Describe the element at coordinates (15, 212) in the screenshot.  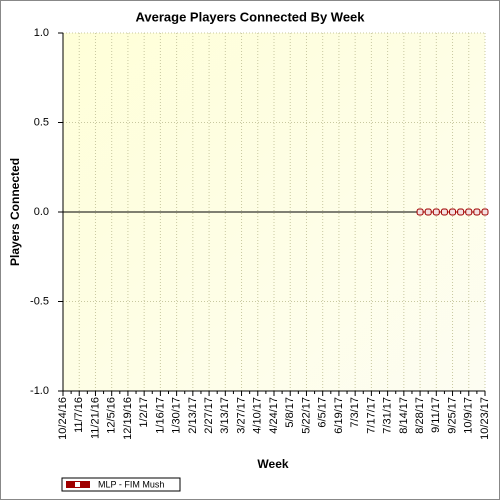
I see `y-axis-label: Players Connected` at that location.